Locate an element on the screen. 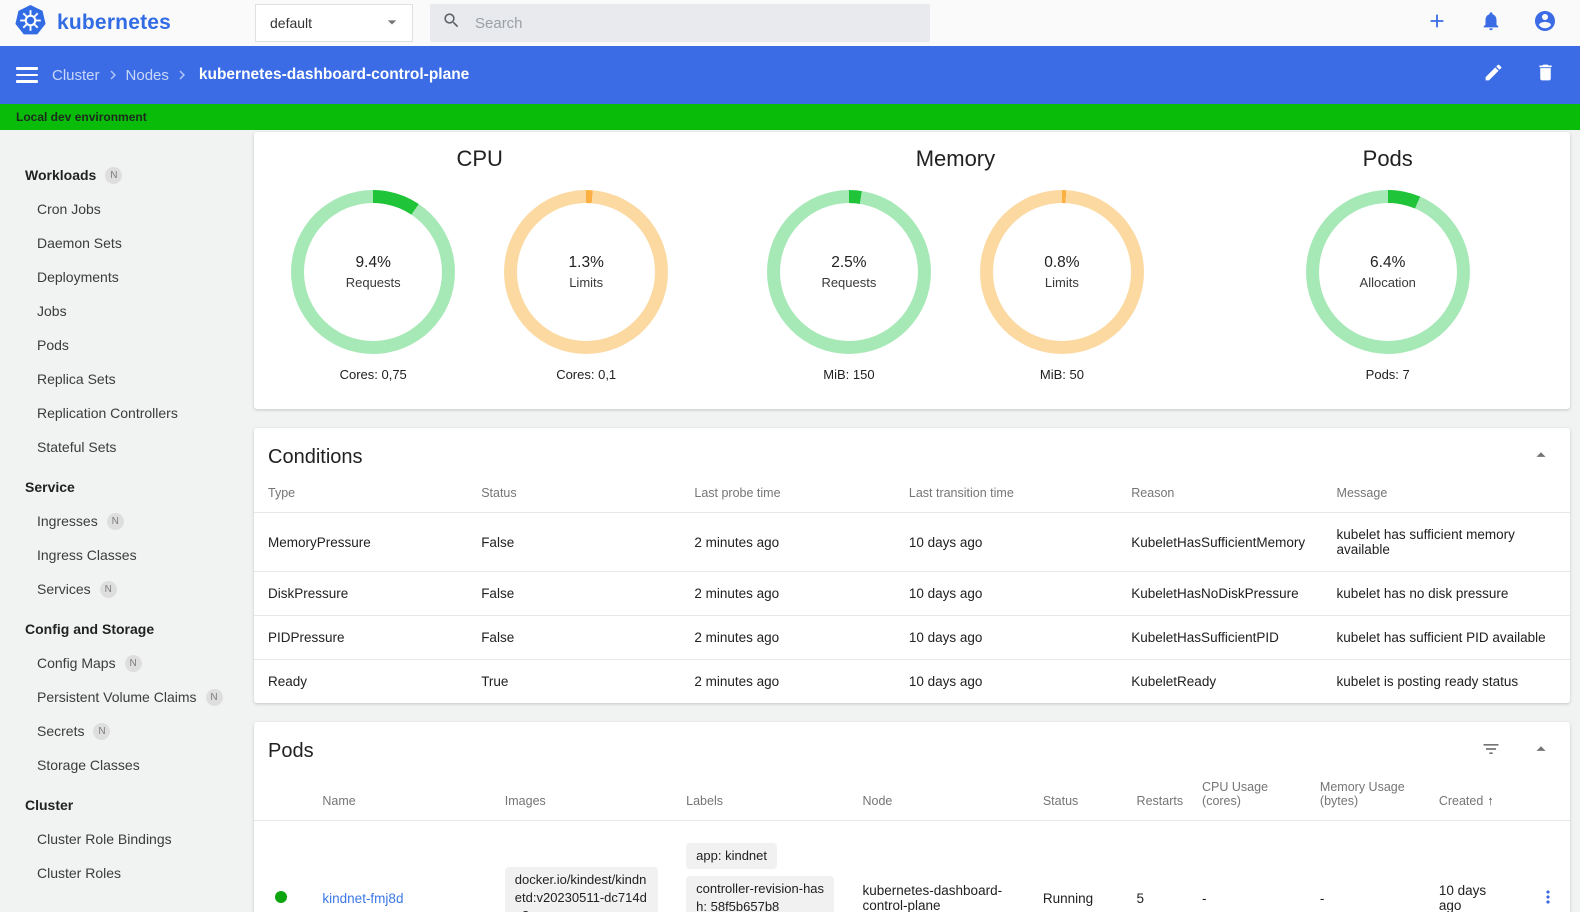 The height and width of the screenshot is (912, 1580). arrow-up-icon is located at coordinates (1541, 751).